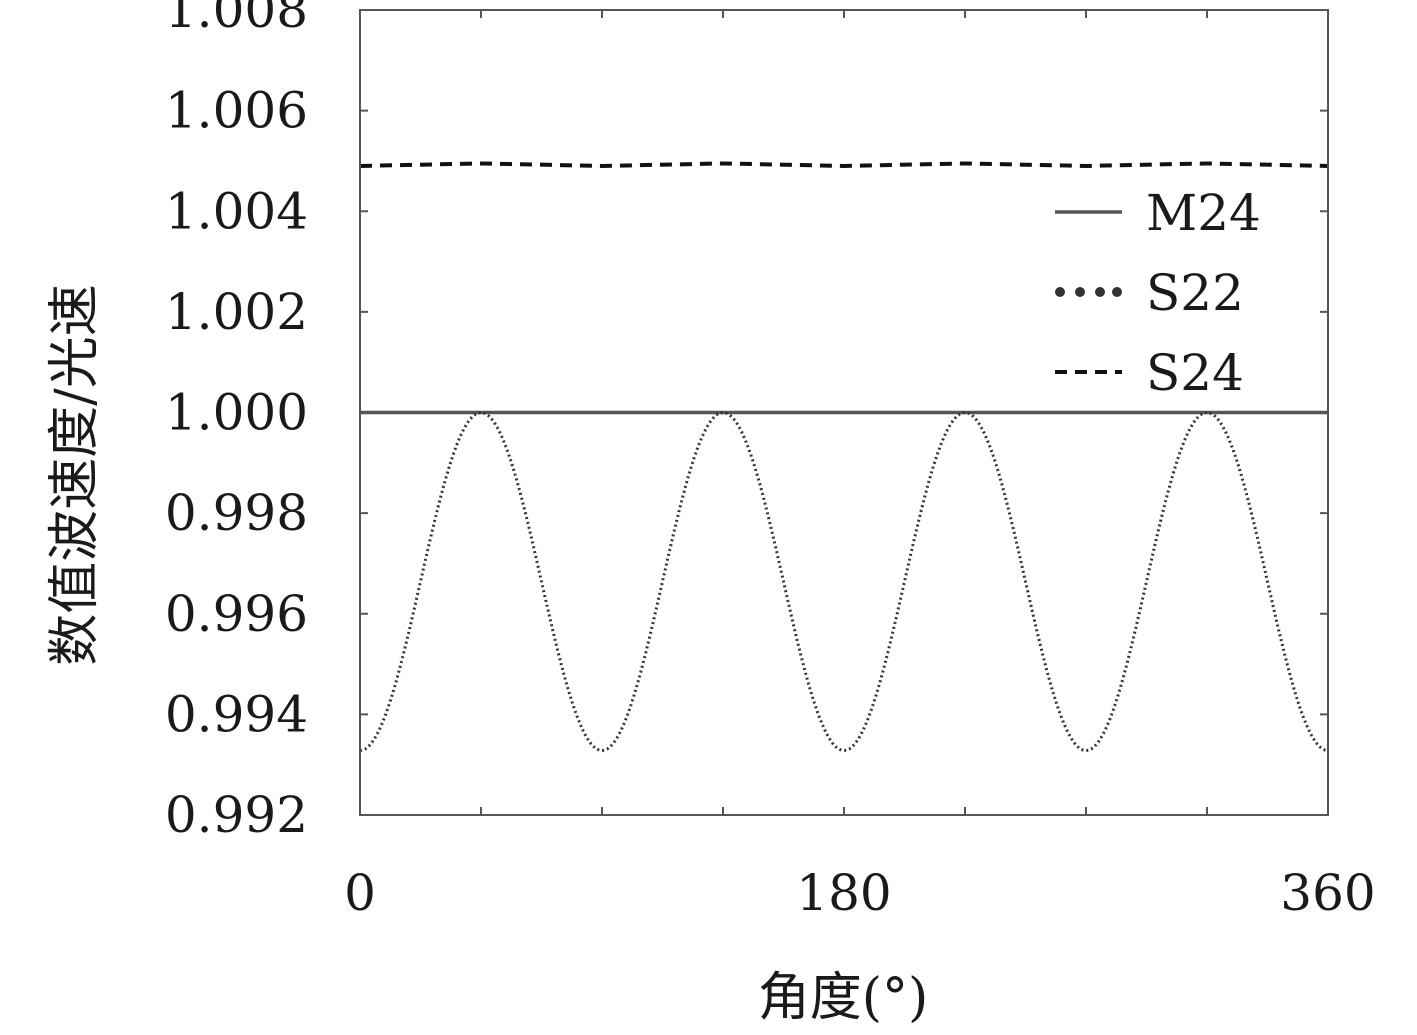 The image size is (1417, 1035). What do you see at coordinates (236, 312) in the screenshot?
I see `y-tick-label: 1.002` at bounding box center [236, 312].